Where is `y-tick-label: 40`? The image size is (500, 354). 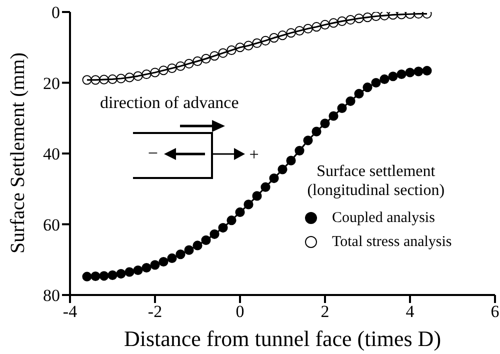 y-tick-label: 40 is located at coordinates (51, 154).